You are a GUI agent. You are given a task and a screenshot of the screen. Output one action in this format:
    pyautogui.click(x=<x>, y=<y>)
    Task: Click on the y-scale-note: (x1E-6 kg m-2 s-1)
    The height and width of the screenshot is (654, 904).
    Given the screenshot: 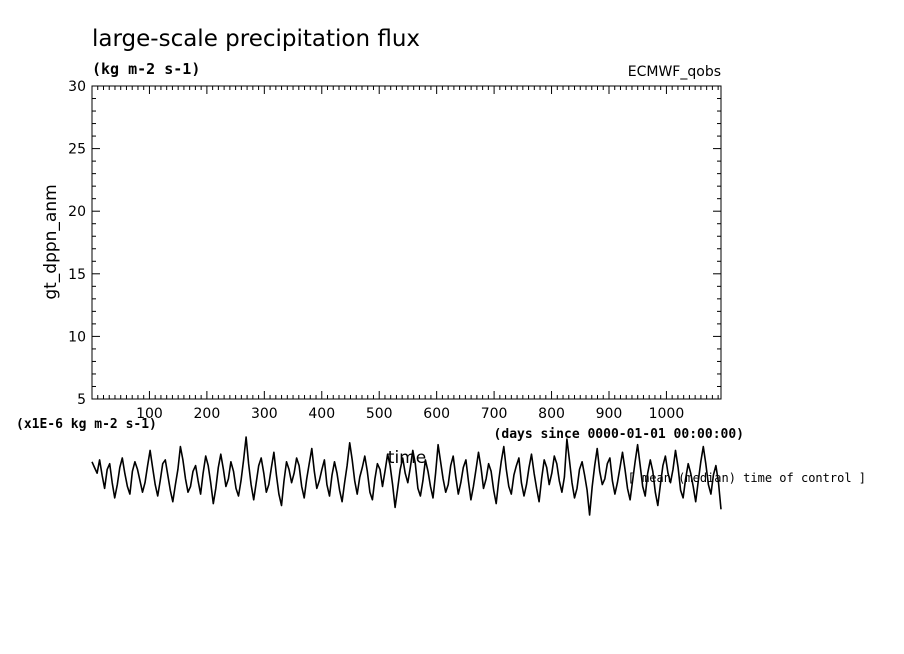 What is the action you would take?
    pyautogui.click(x=86, y=424)
    